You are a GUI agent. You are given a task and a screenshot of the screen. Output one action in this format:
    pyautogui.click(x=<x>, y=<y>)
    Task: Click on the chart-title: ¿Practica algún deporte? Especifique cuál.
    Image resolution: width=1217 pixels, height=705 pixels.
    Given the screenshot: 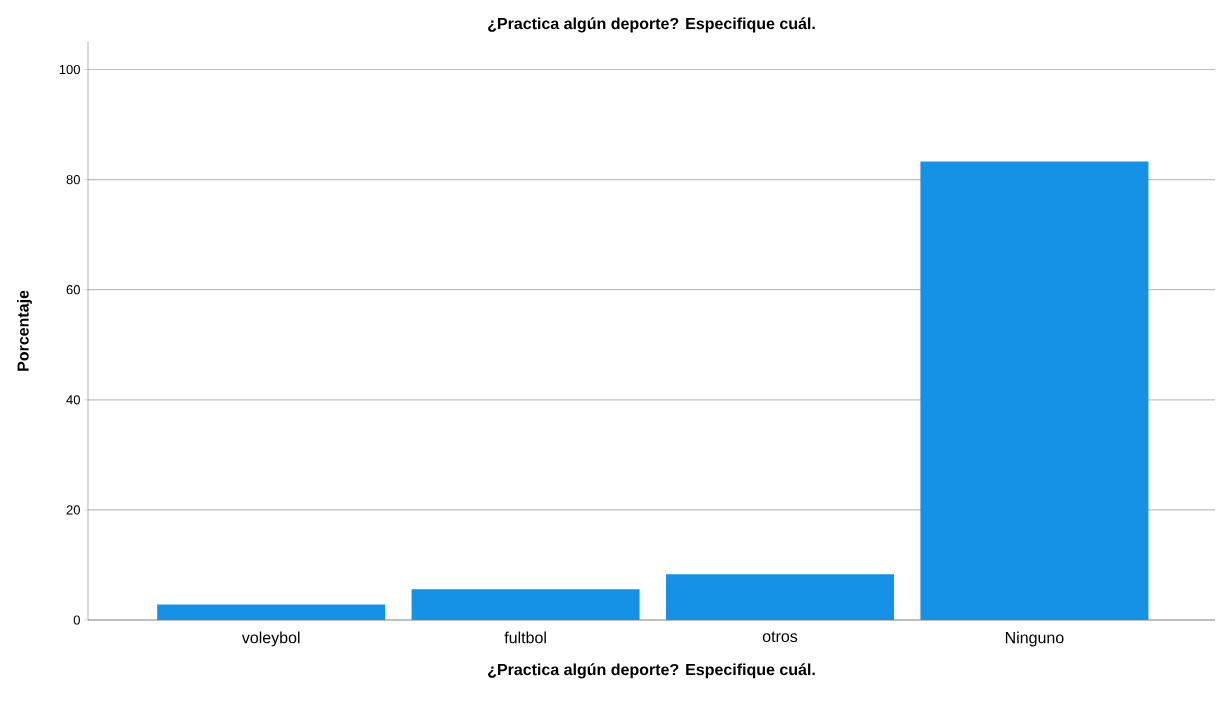 What is the action you would take?
    pyautogui.click(x=651, y=25)
    